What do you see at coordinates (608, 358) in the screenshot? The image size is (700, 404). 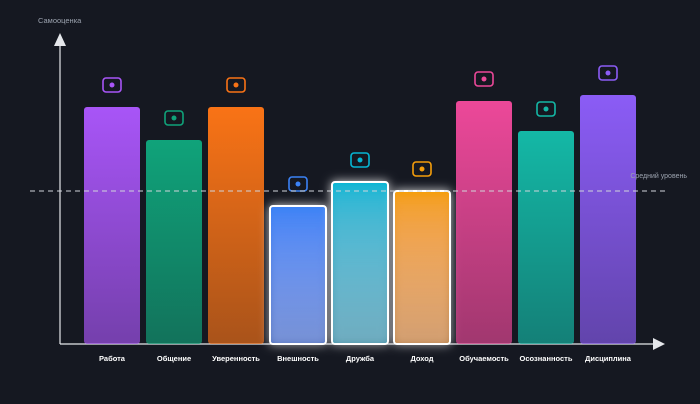 I see `x-tick-label: Дисциплина` at bounding box center [608, 358].